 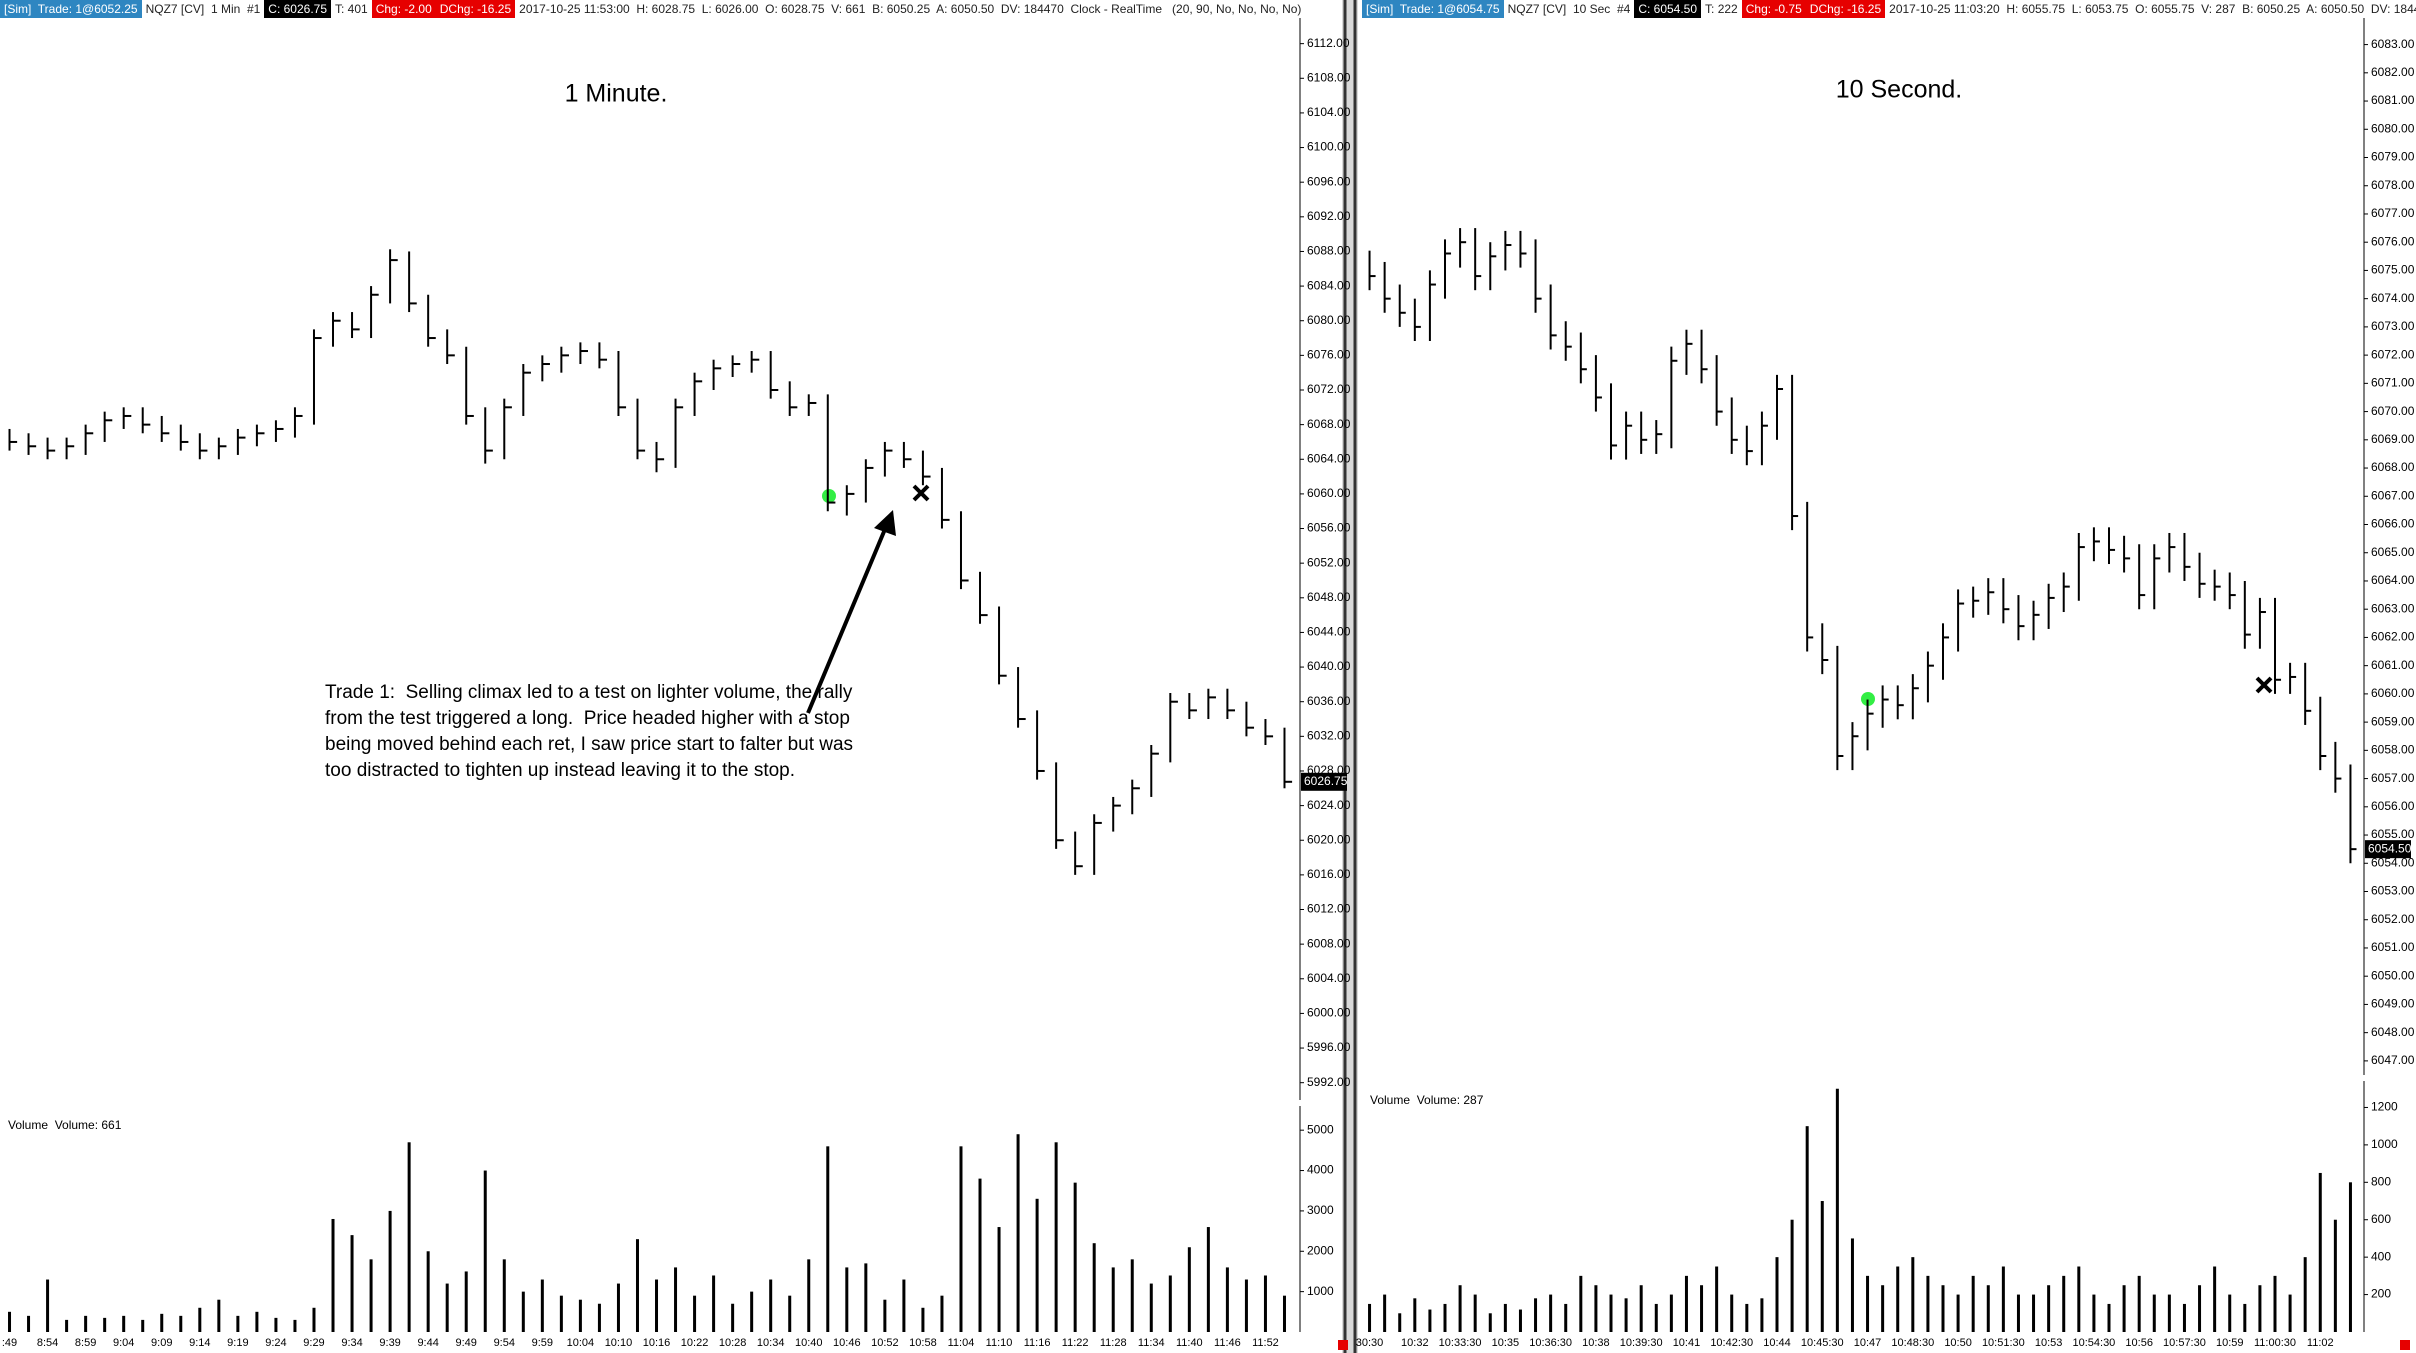 I want to click on y-tick-label: 6049.00, so click(x=2393, y=1004).